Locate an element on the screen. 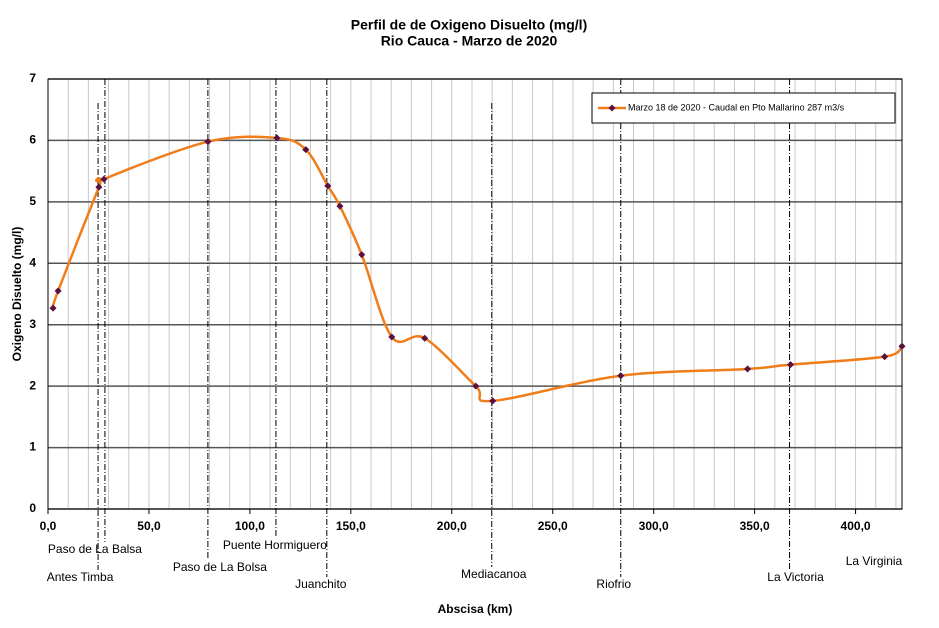  station-label: Juanchito is located at coordinates (321, 584).